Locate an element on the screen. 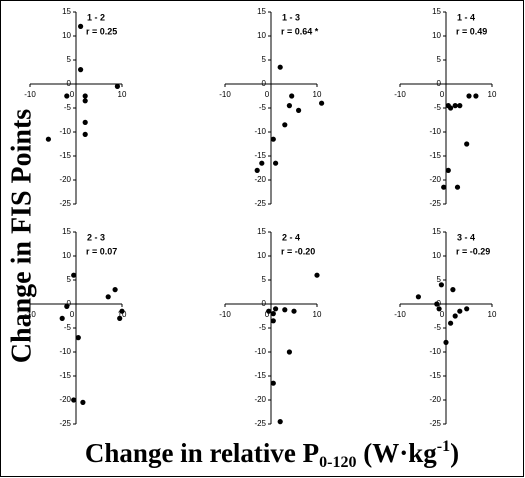 This screenshot has width=525, height=478. x-label-sub: 0-120 is located at coordinates (337, 462).